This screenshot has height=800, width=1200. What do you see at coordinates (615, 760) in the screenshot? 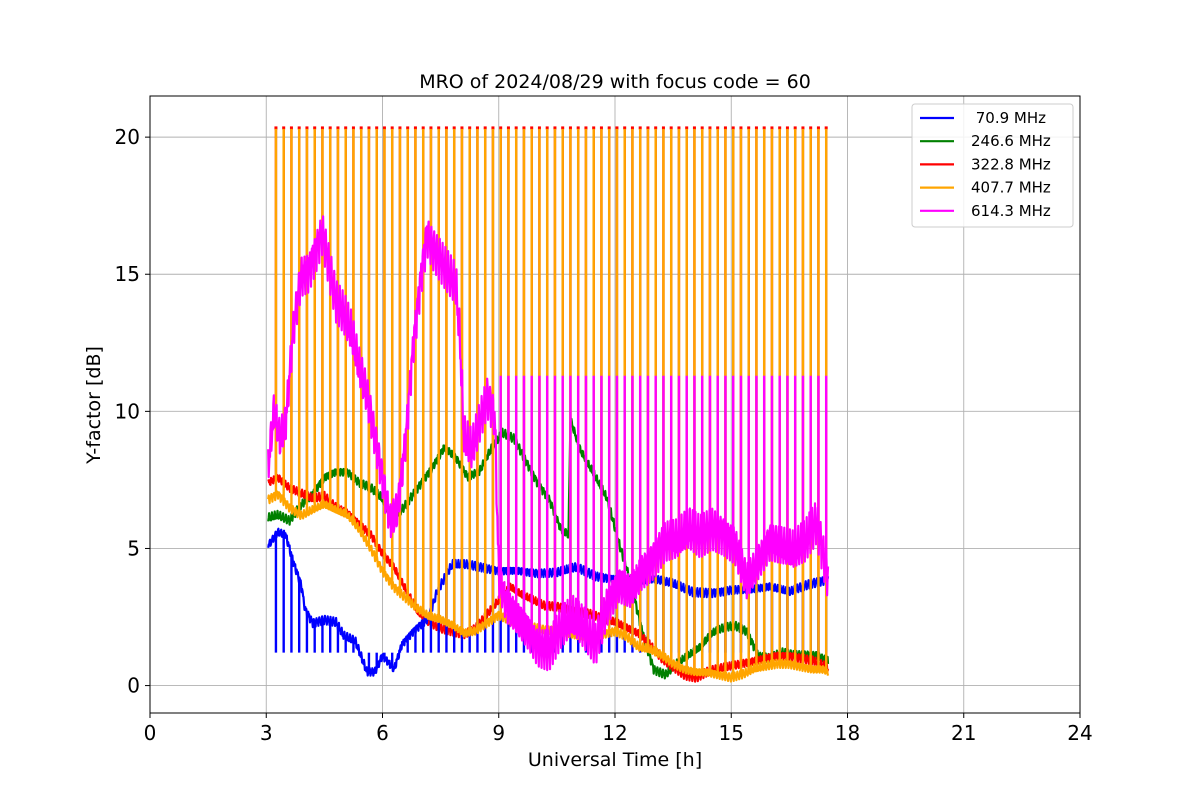
I see `x-axis-label: Universal Time [h]` at bounding box center [615, 760].